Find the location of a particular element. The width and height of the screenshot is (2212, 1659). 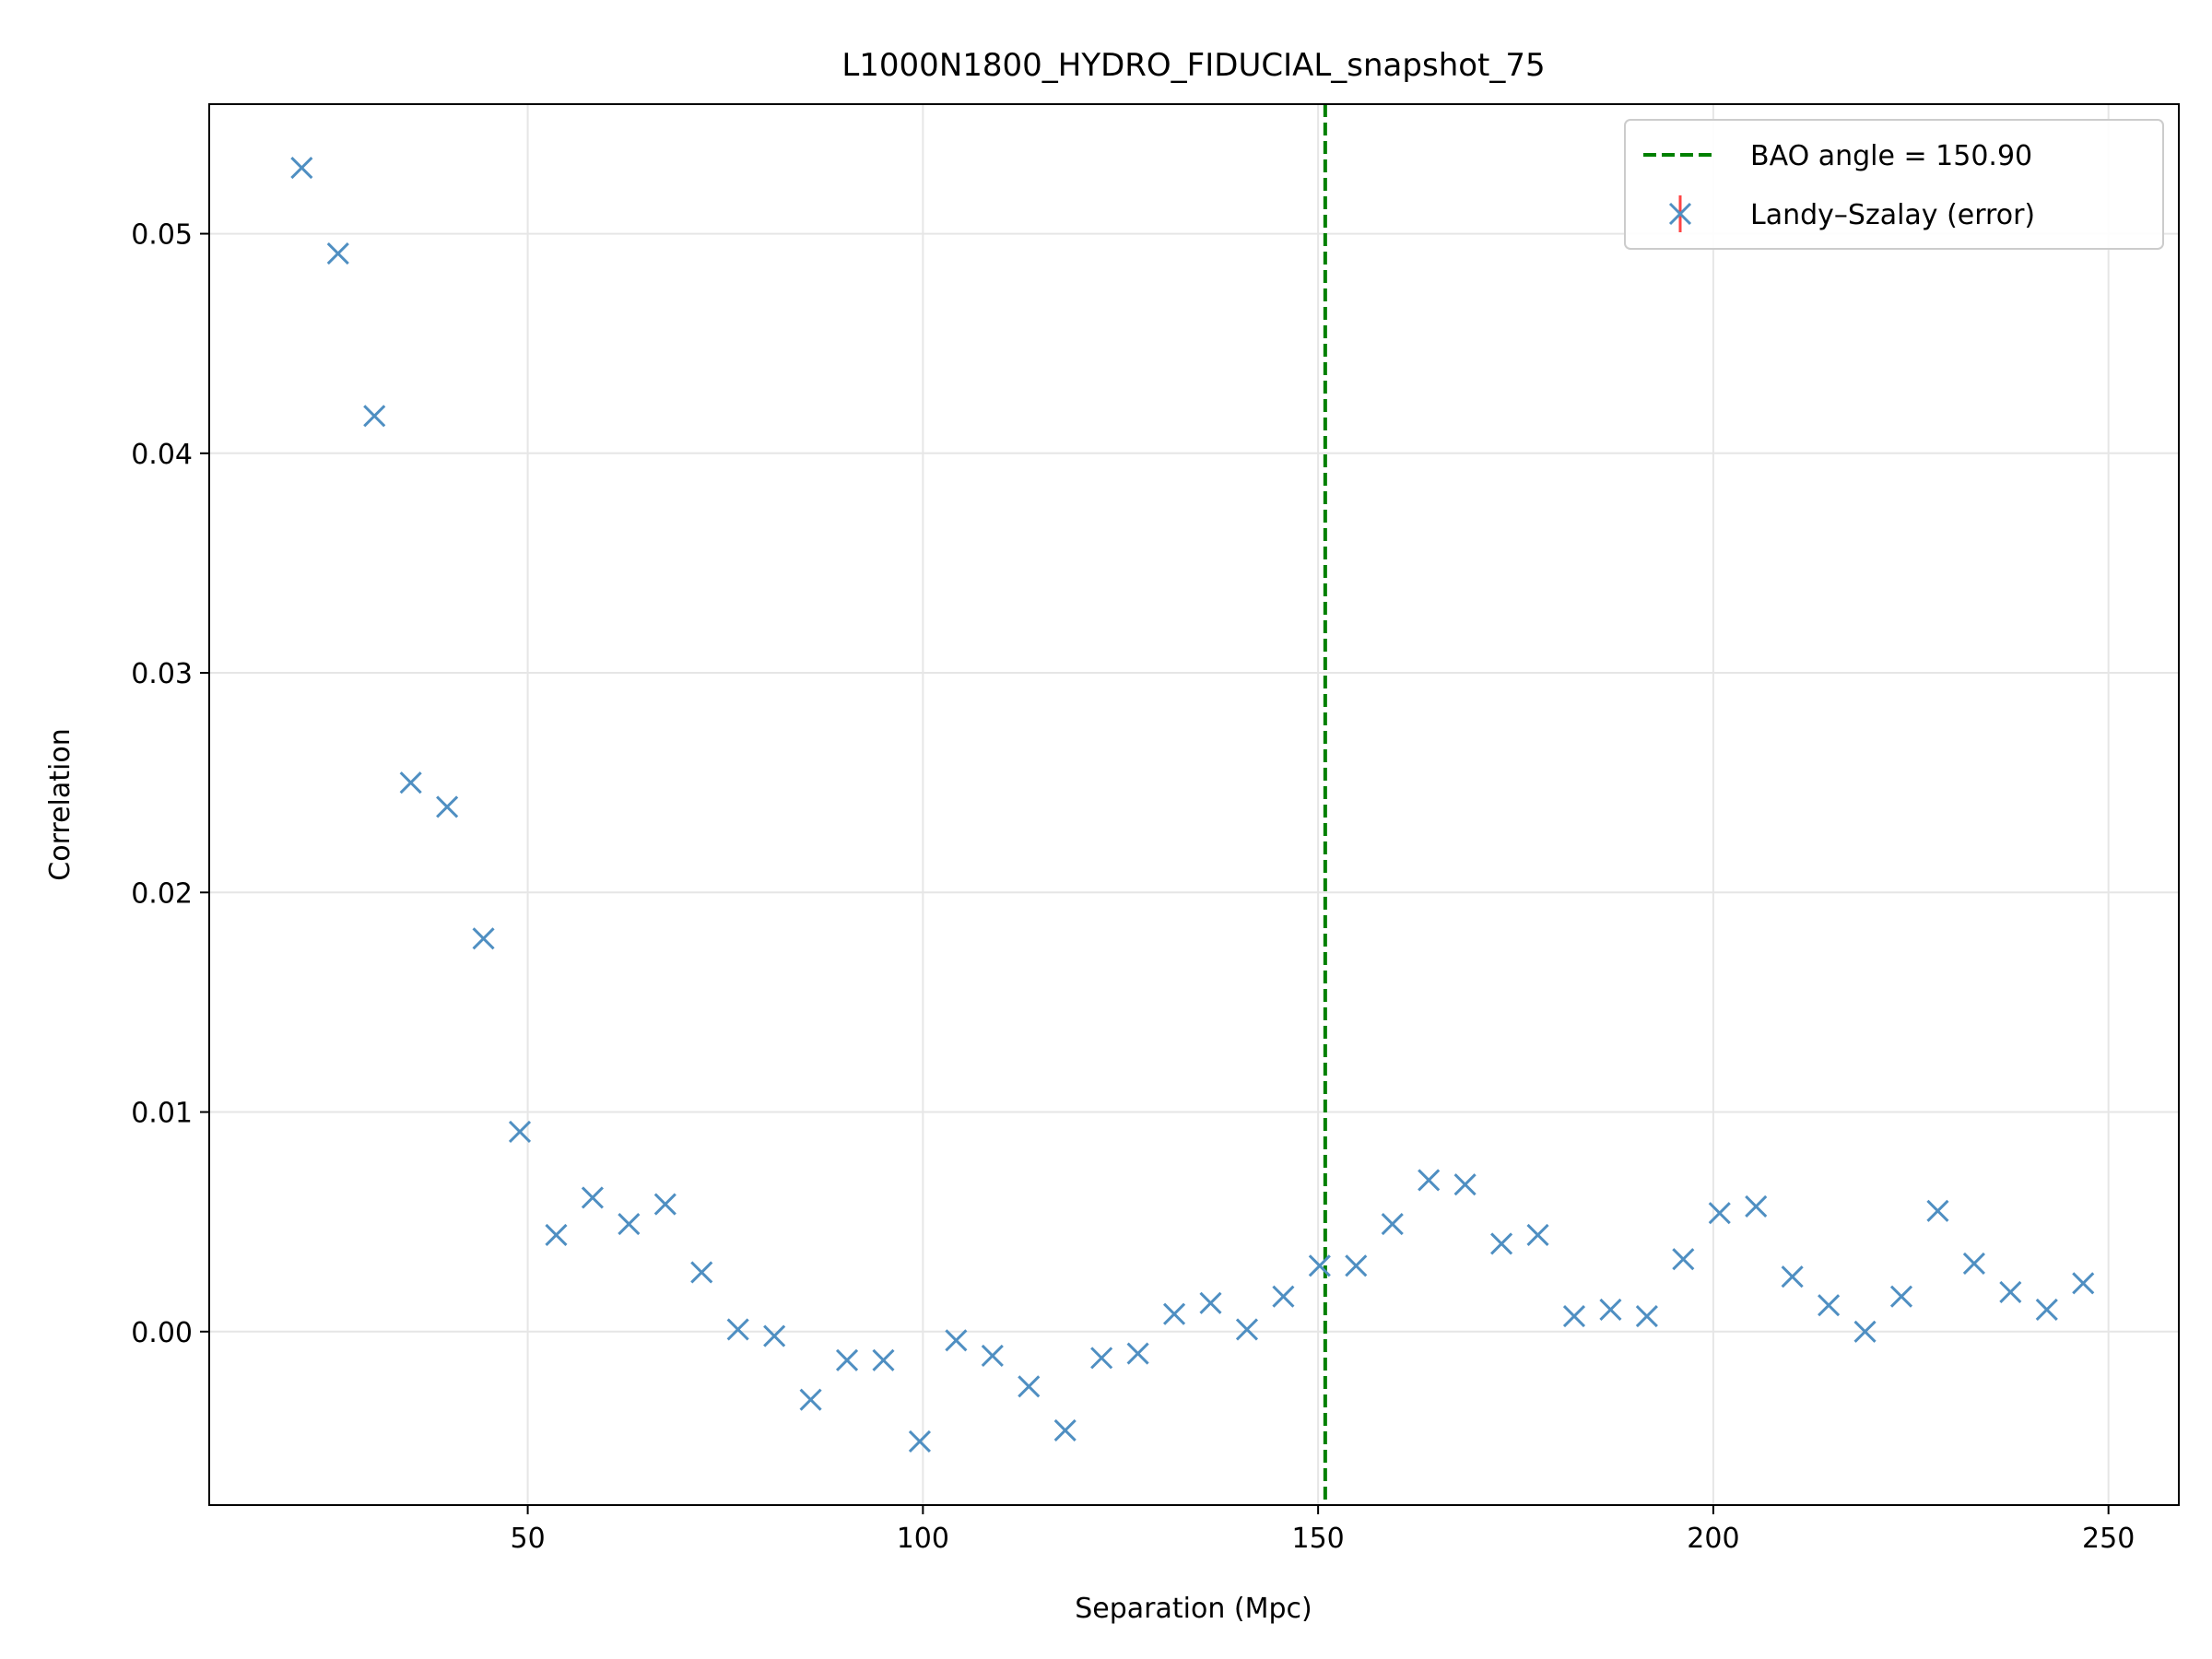

legend-frame is located at coordinates (1894, 184).